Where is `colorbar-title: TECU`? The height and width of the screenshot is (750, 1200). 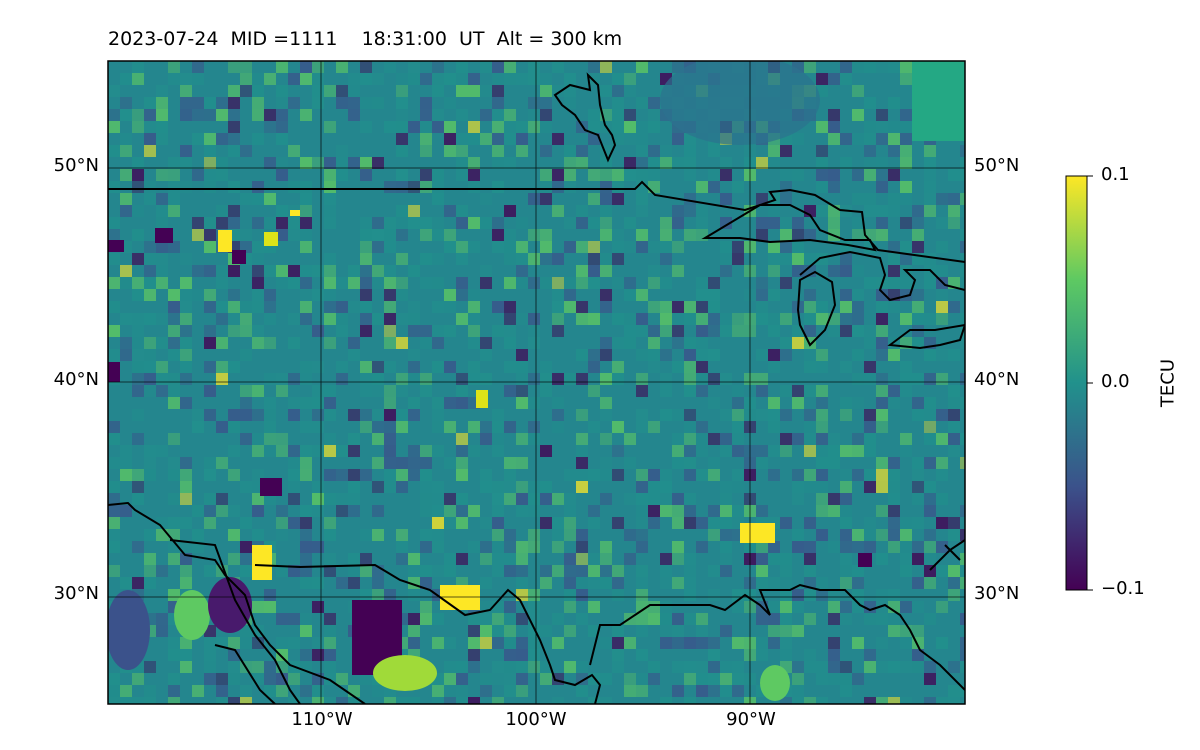 colorbar-title: TECU is located at coordinates (1168, 383).